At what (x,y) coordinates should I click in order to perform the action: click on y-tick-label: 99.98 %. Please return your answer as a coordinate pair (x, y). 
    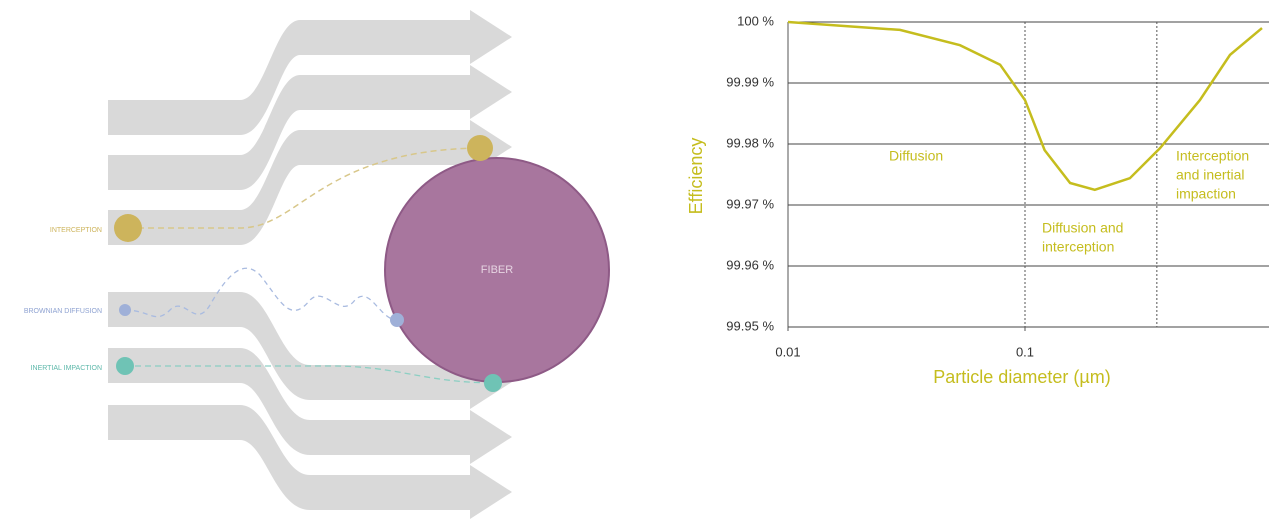
    Looking at the image, I should click on (750, 142).